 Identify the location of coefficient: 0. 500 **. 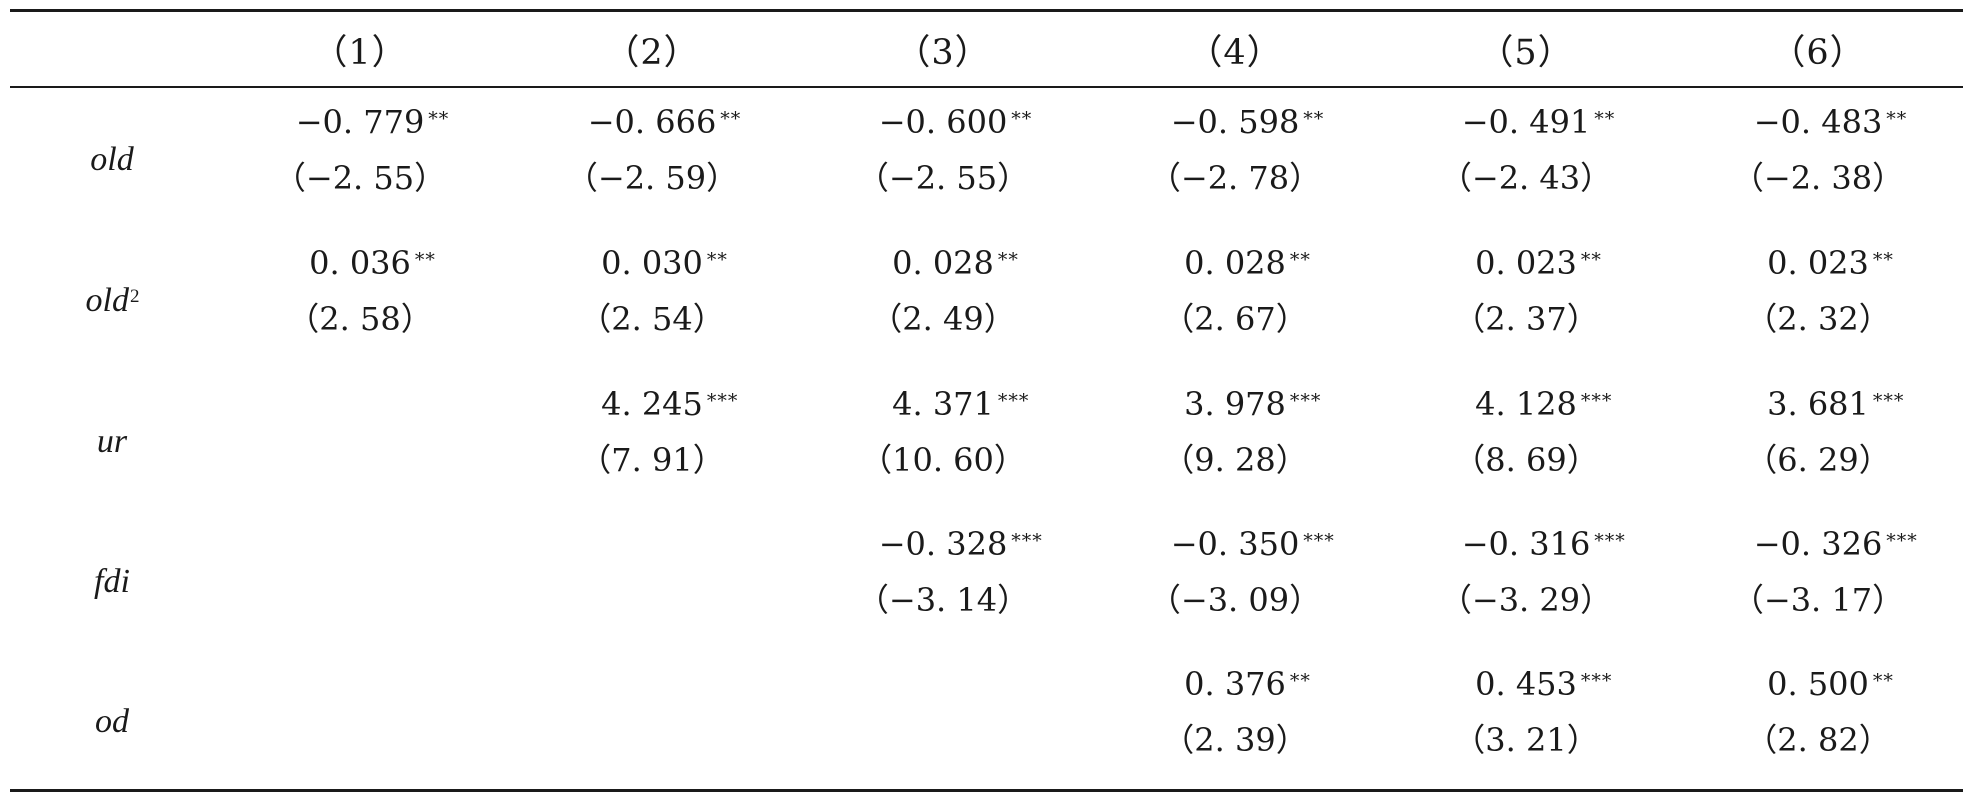
(1818, 684).